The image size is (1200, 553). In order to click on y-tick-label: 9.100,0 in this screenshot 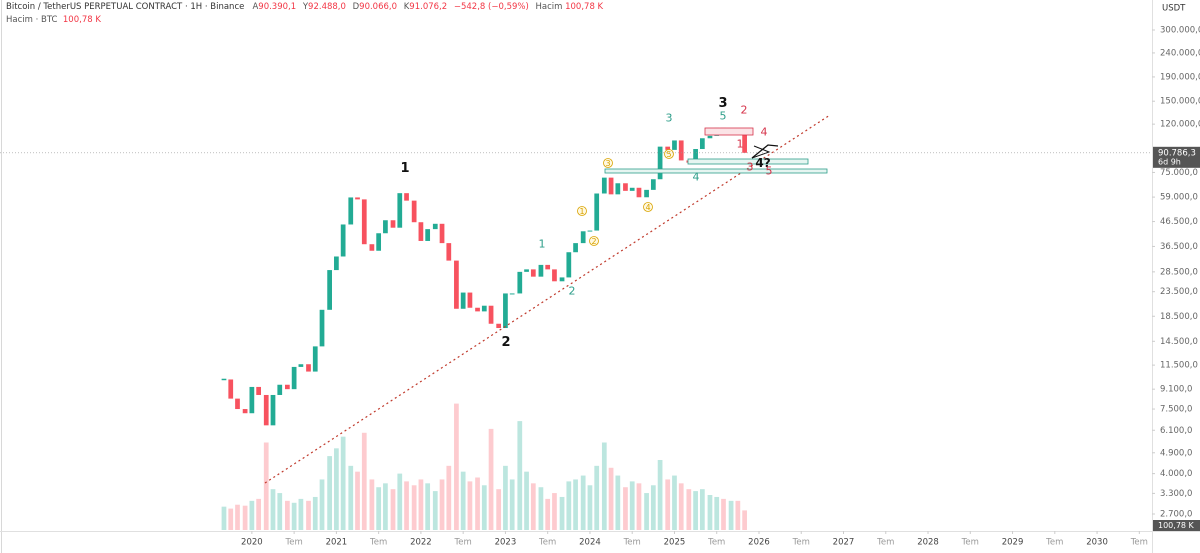, I will do `click(1176, 390)`.